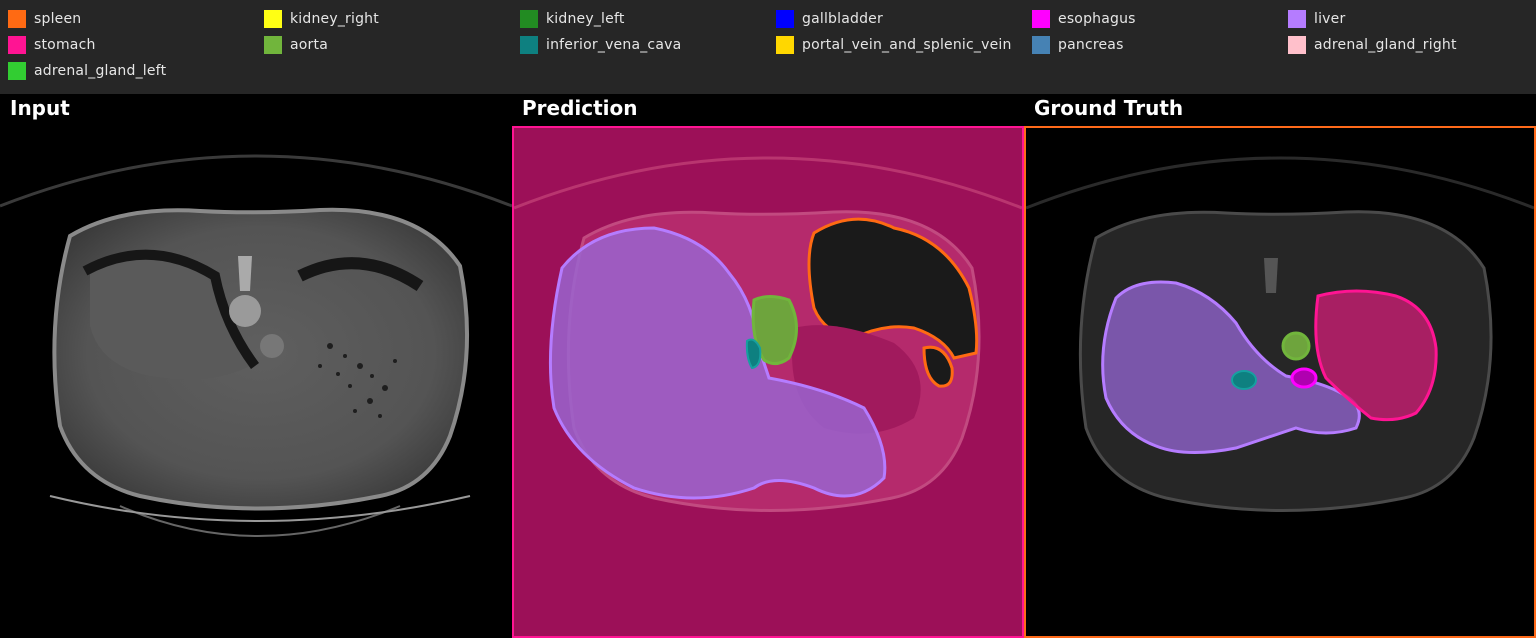 This screenshot has height=638, width=1536. What do you see at coordinates (65, 45) in the screenshot?
I see `legend-label: stomach` at bounding box center [65, 45].